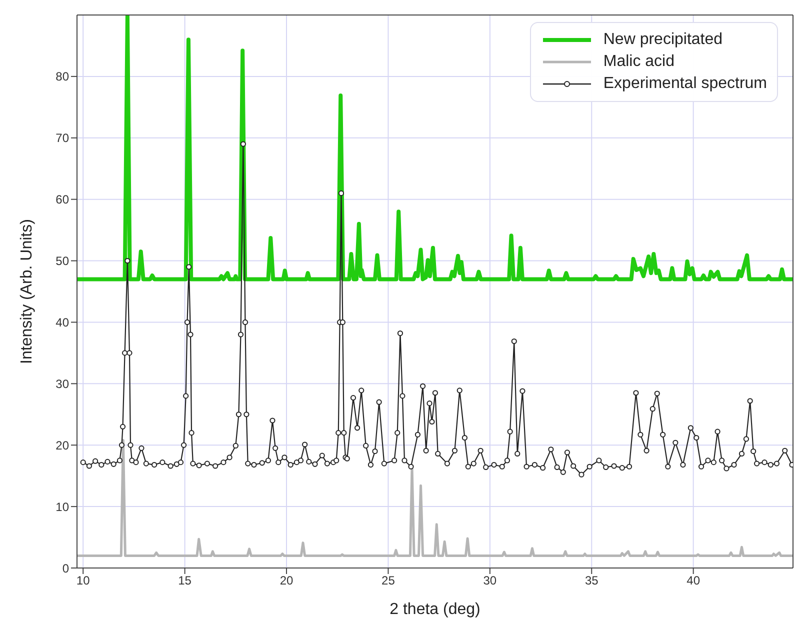 The image size is (800, 626). What do you see at coordinates (63, 322) in the screenshot?
I see `y-tick-label: 40` at bounding box center [63, 322].